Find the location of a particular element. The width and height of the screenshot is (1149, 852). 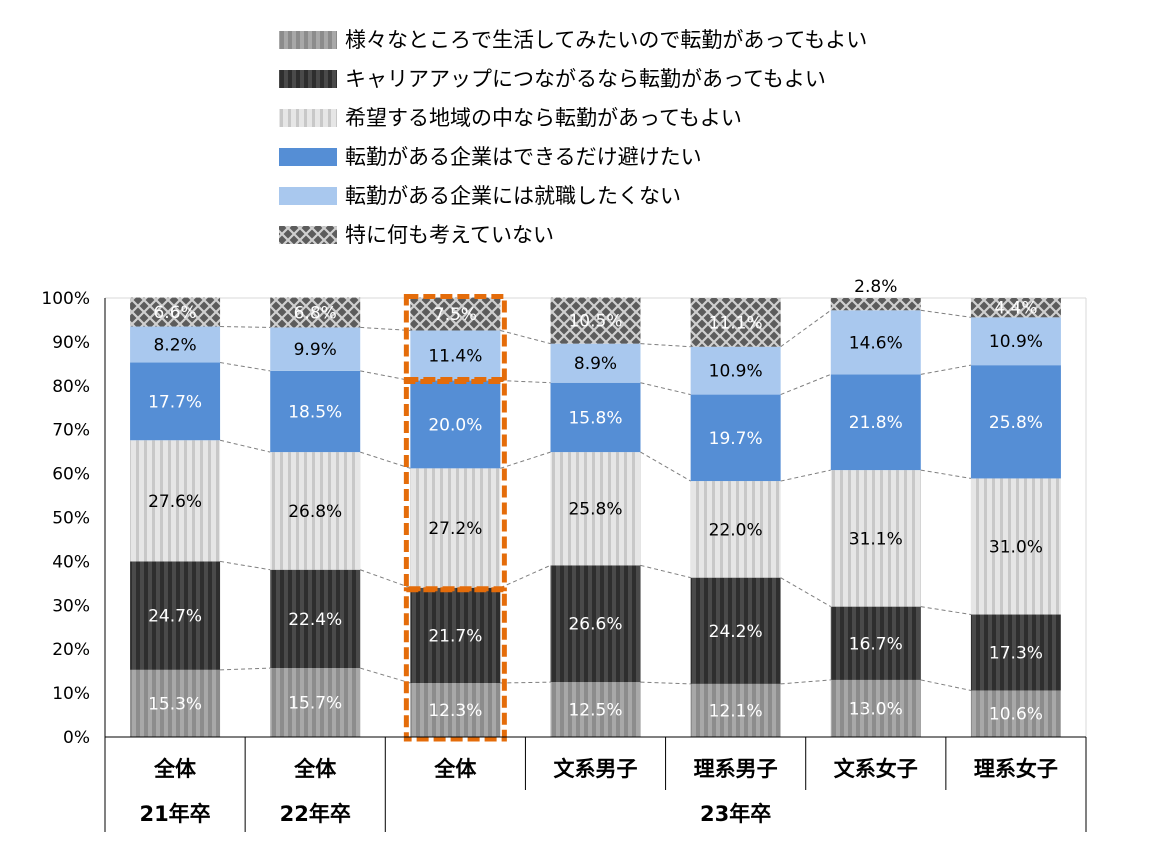

data-label: 27.2% is located at coordinates (455, 529).